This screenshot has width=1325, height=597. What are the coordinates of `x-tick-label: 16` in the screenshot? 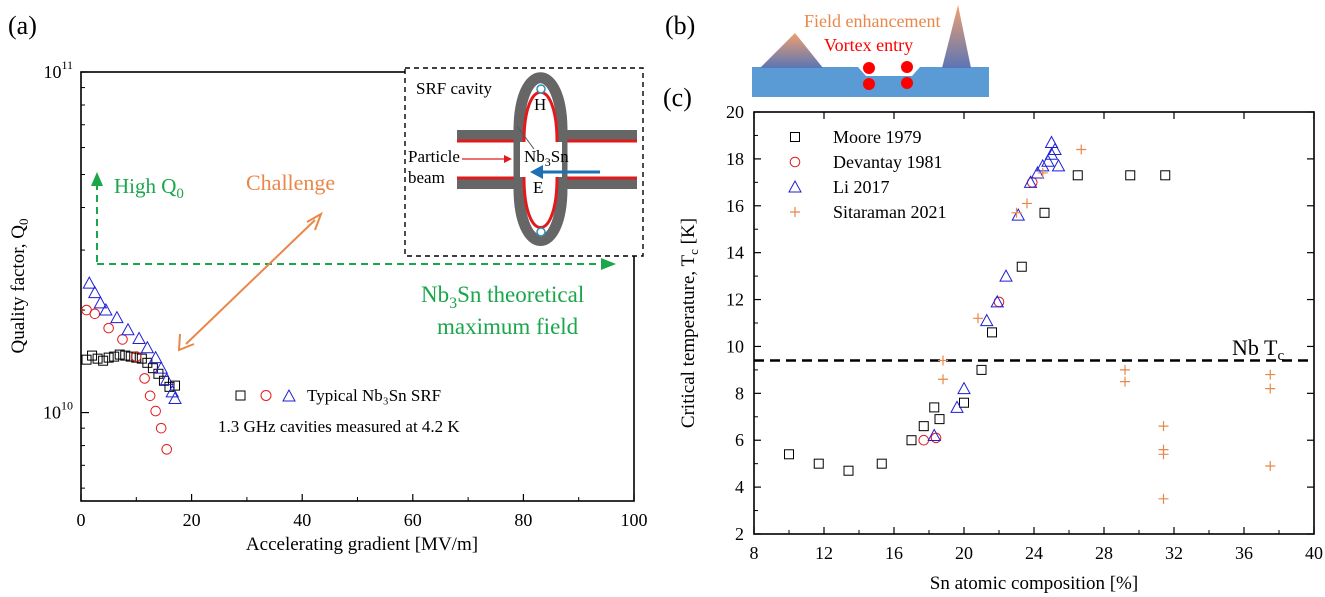 It's located at (894, 553).